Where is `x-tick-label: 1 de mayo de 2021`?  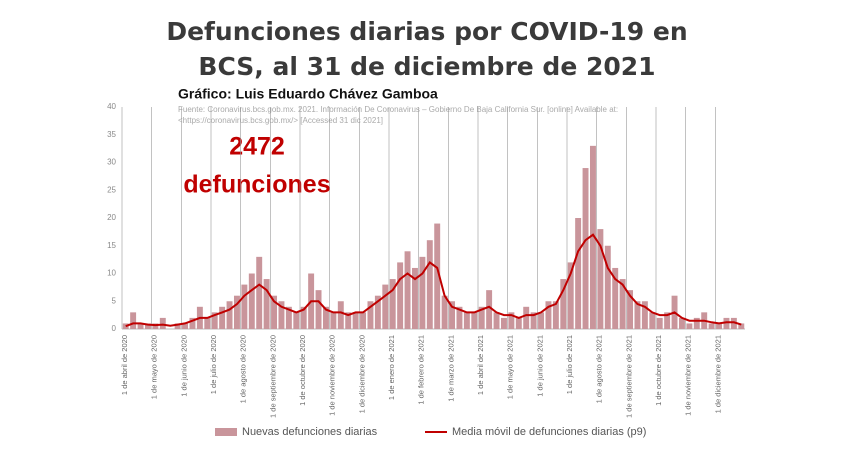 x-tick-label: 1 de mayo de 2021 is located at coordinates (510, 367).